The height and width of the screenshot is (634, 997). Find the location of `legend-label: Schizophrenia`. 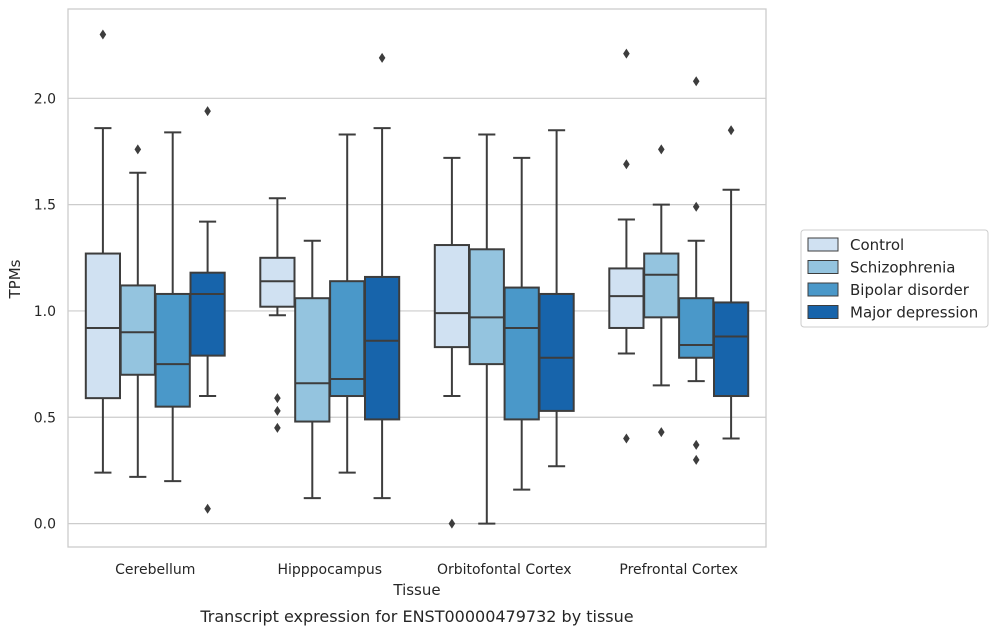

legend-label: Schizophrenia is located at coordinates (902, 268).